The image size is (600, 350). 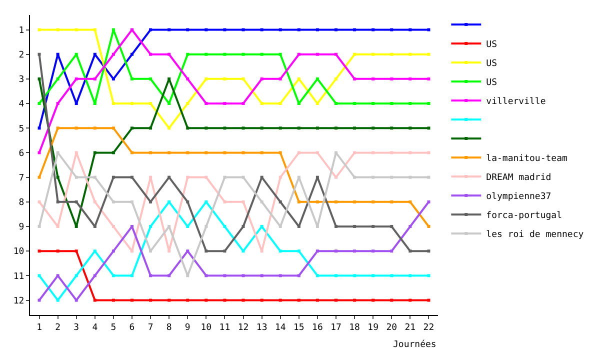 I want to click on y-tick-label: 11, so click(x=18, y=277).